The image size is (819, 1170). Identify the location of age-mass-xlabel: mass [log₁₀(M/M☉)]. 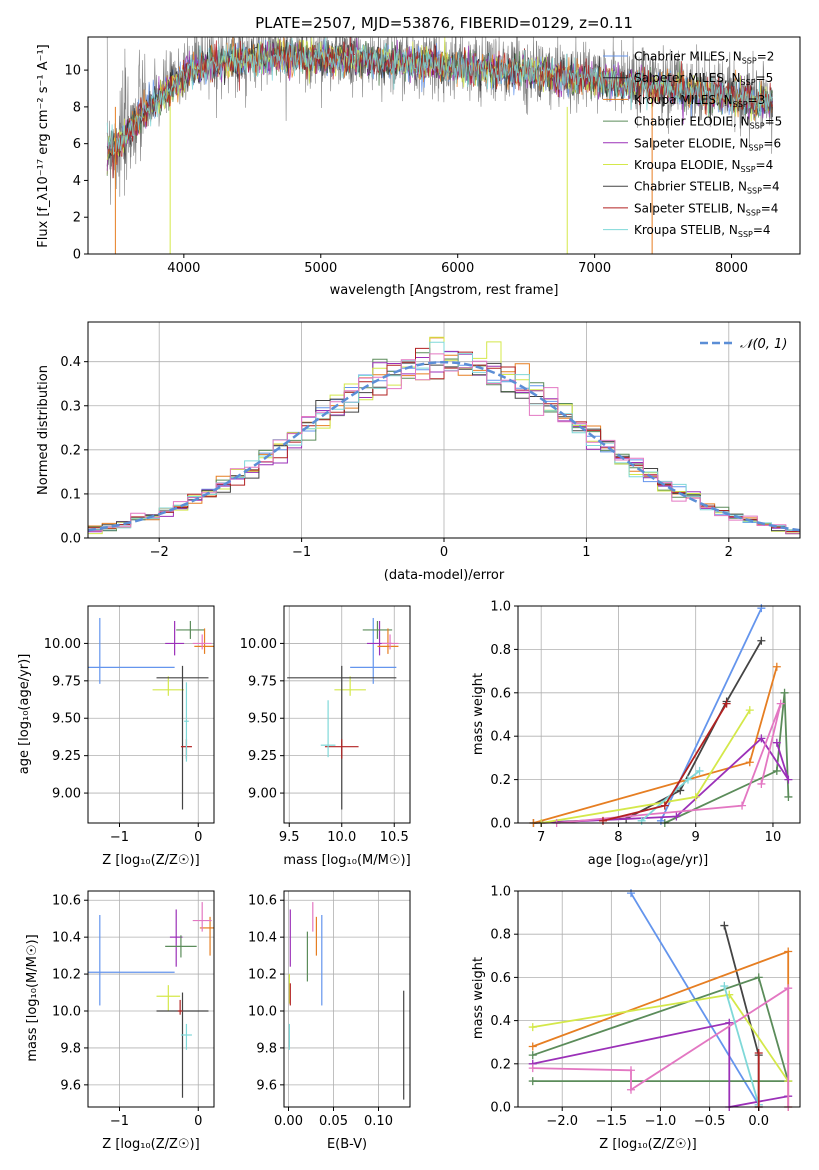
(346, 860).